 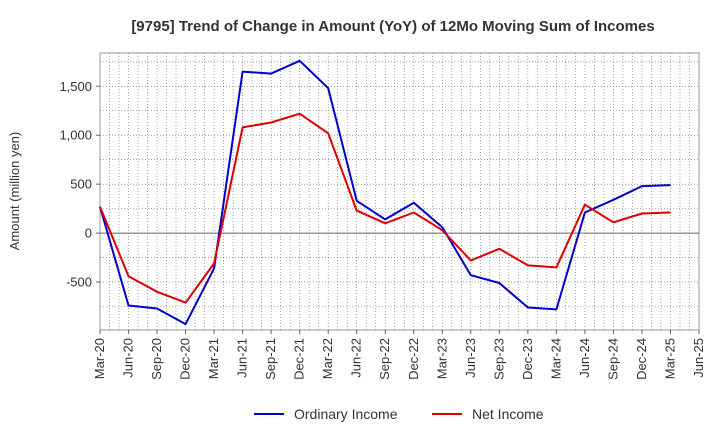 What do you see at coordinates (384, 359) in the screenshot?
I see `x-tick-label: Sep-22` at bounding box center [384, 359].